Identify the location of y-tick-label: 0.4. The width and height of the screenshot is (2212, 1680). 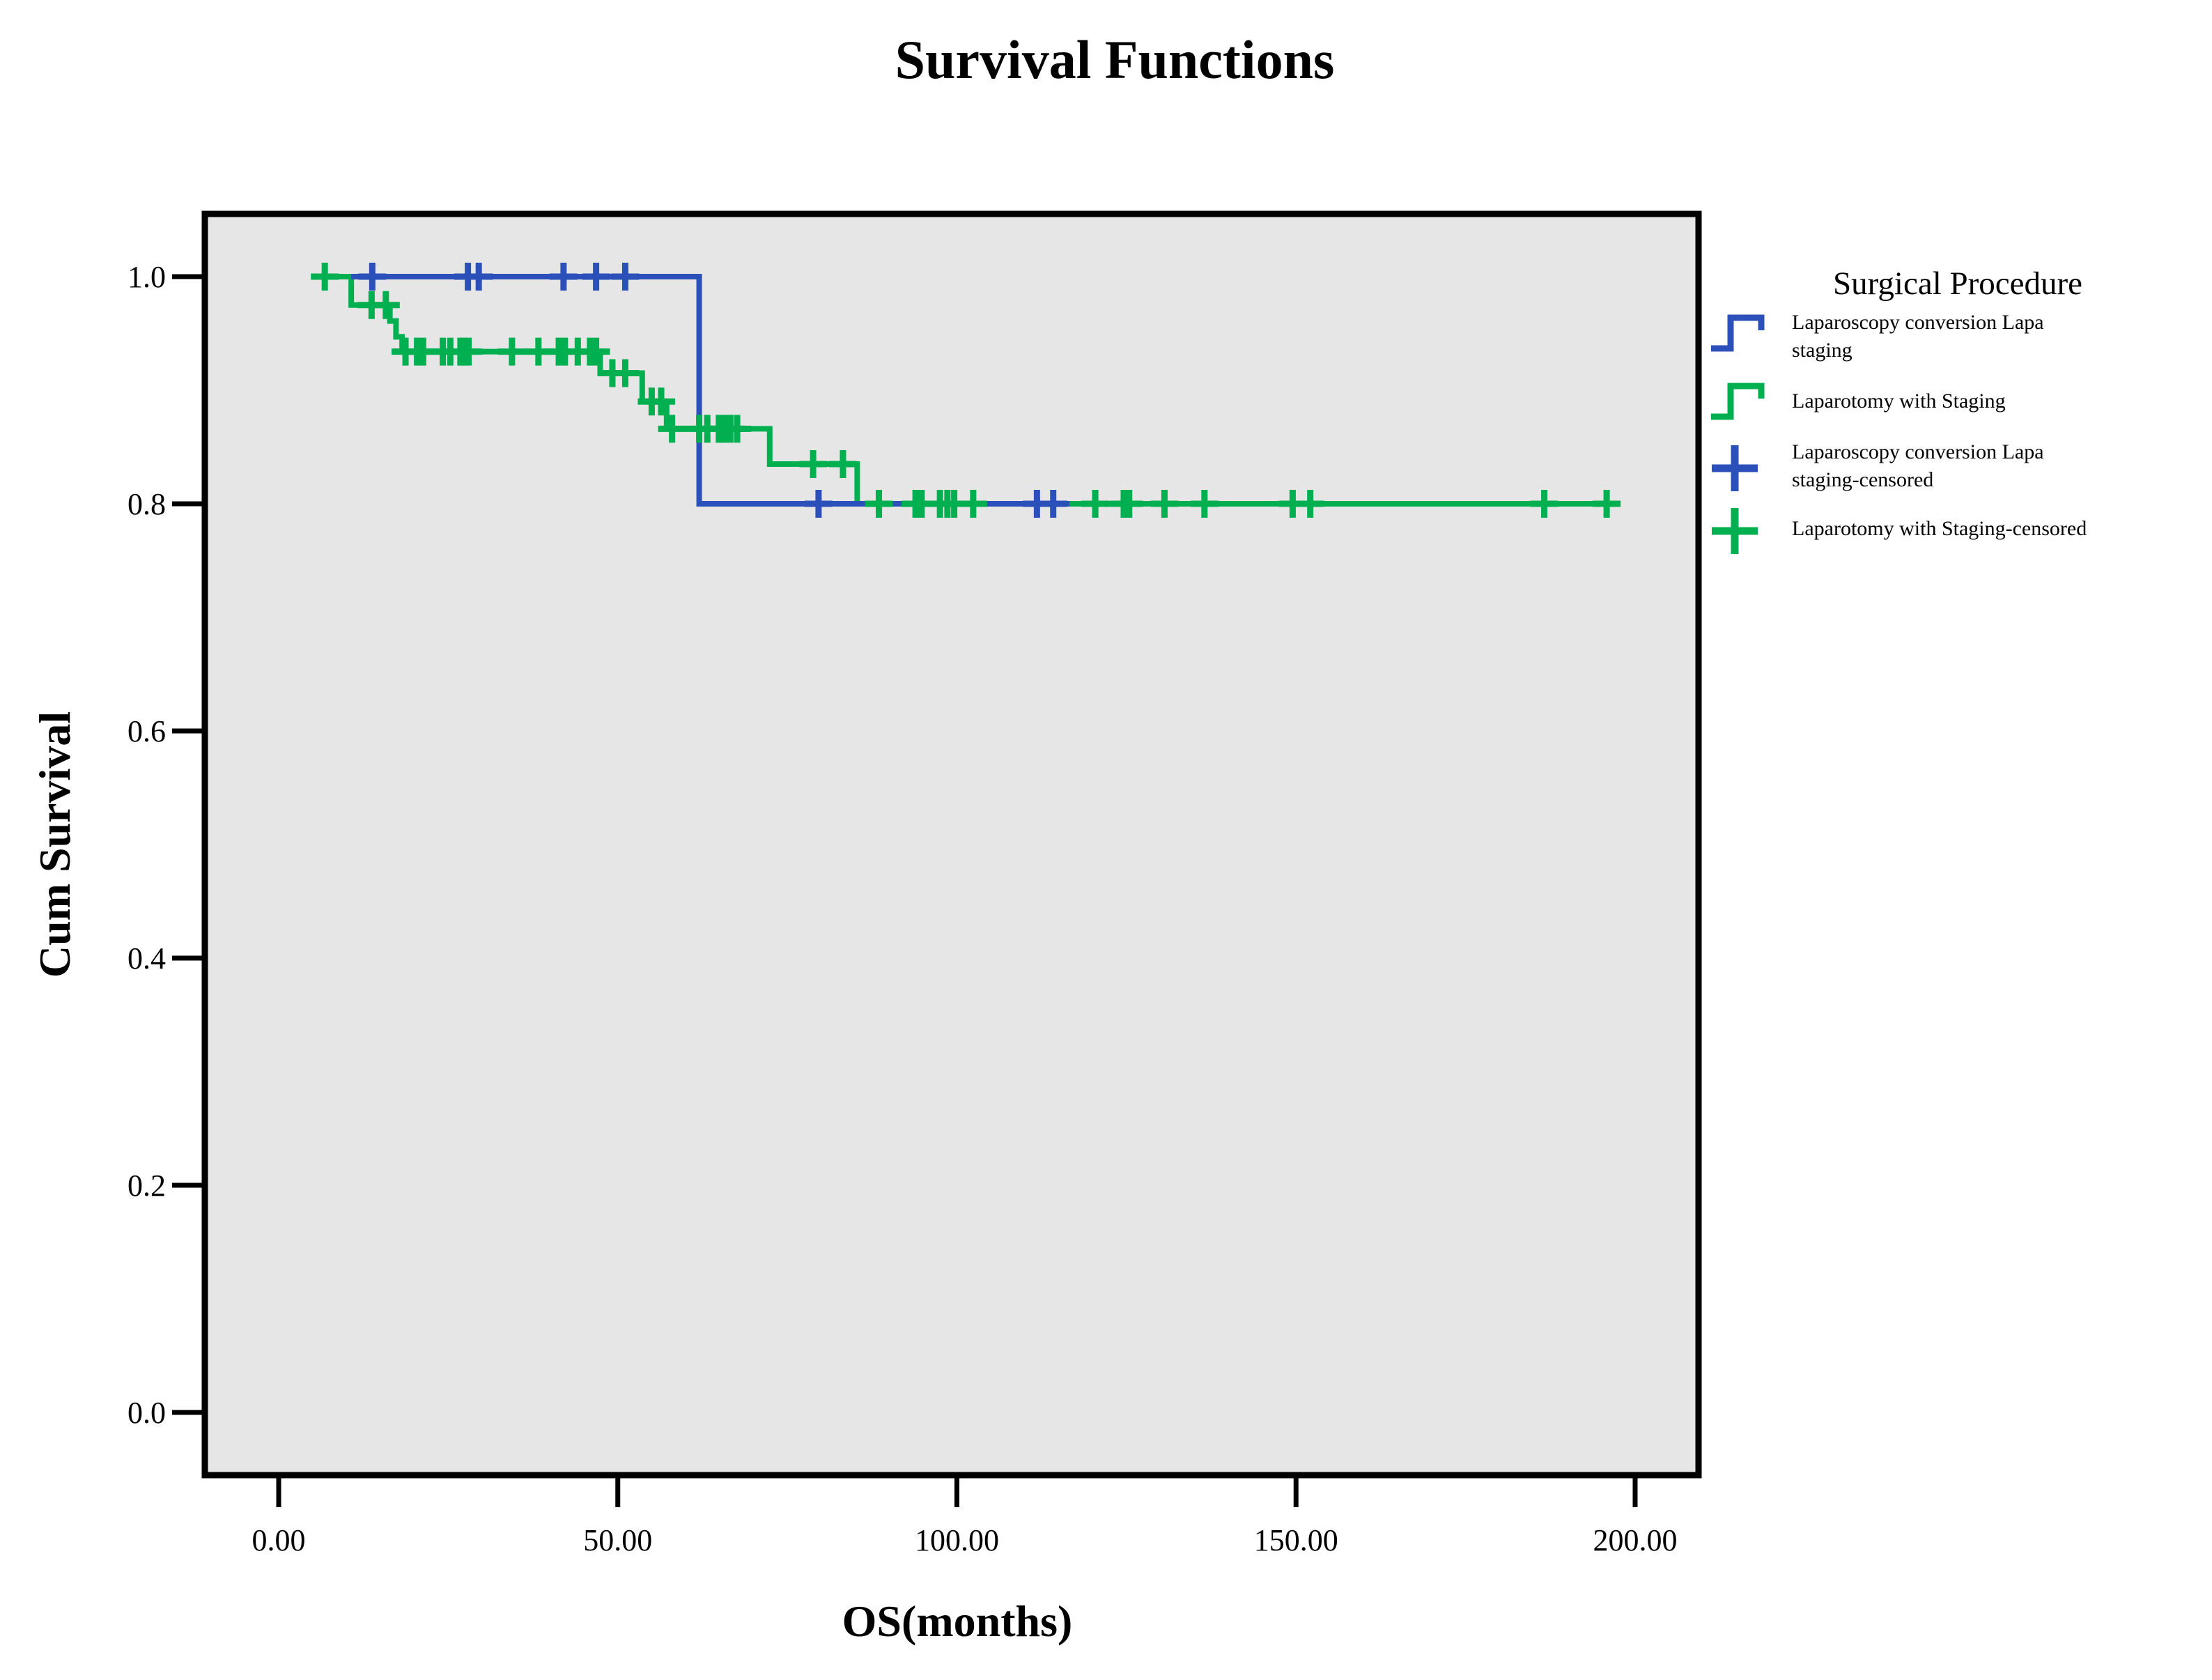
(146, 958).